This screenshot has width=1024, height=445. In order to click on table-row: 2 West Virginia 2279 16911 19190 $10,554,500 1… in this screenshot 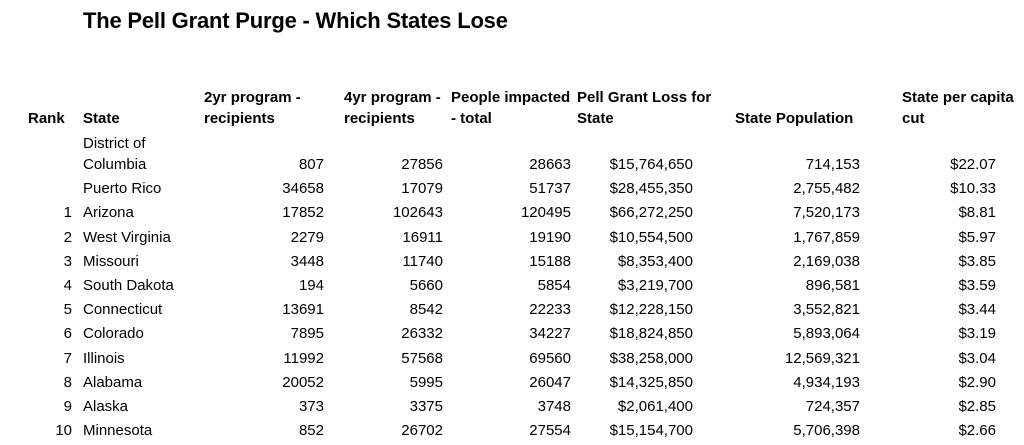, I will do `click(512, 235)`.